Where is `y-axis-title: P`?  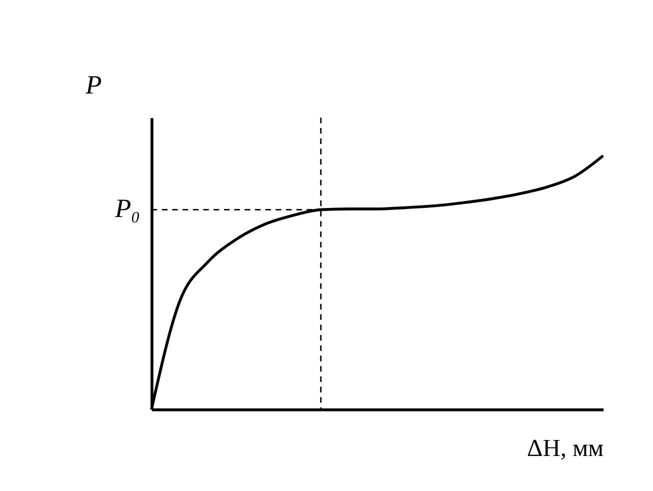 y-axis-title: P is located at coordinates (93, 85).